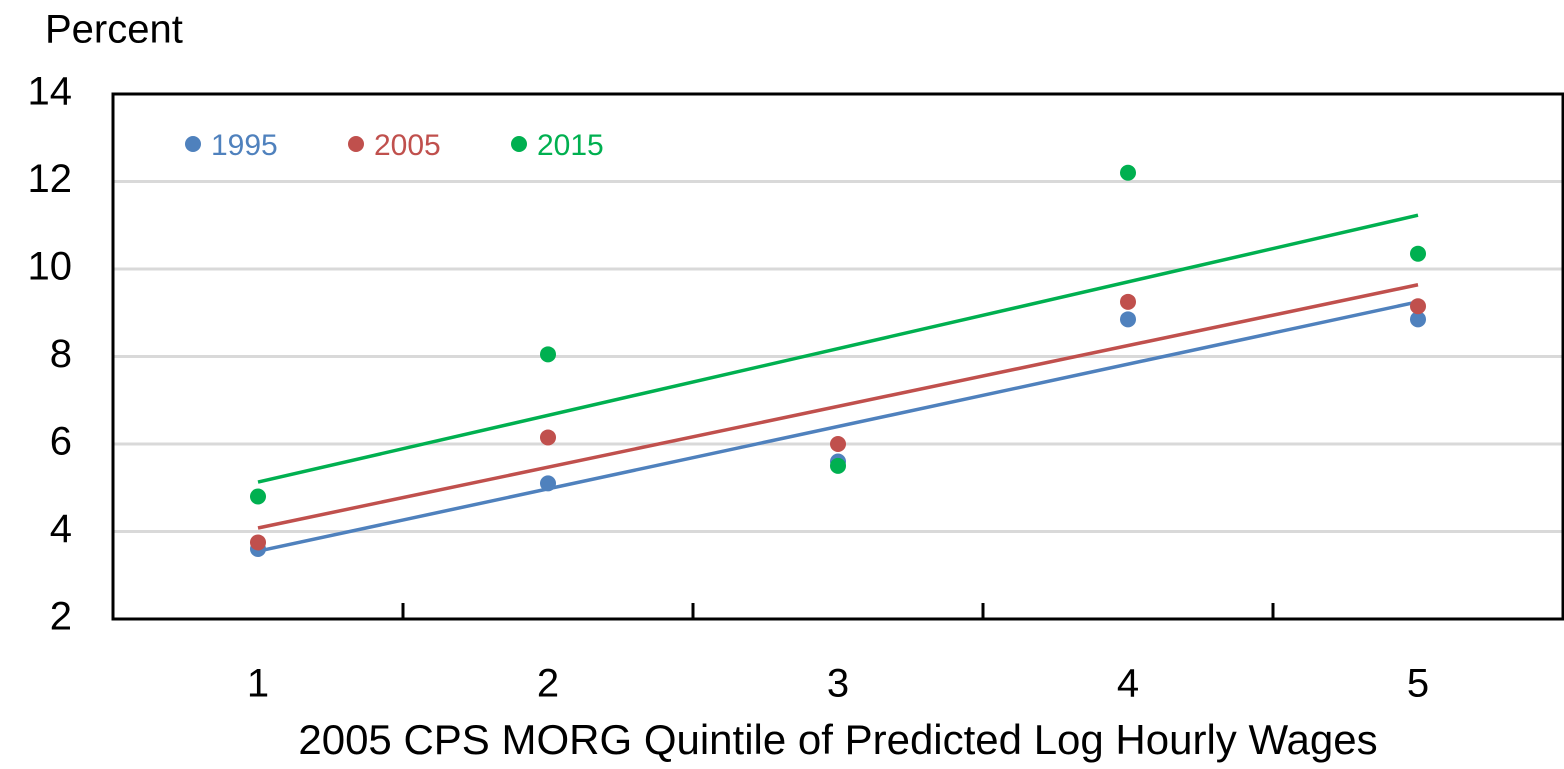 Image resolution: width=1564 pixels, height=769 pixels. Describe the element at coordinates (258, 684) in the screenshot. I see `x-tick-label: 1` at that location.